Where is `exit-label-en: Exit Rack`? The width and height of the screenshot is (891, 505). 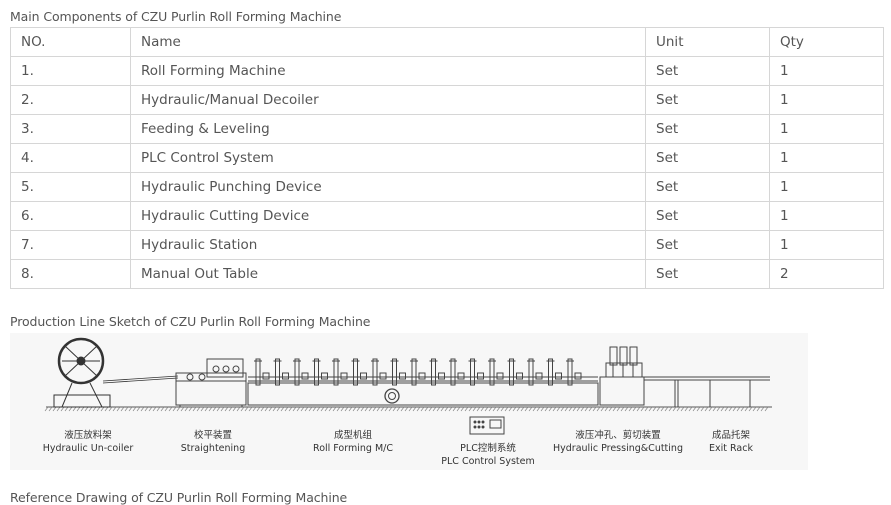 exit-label-en: Exit Rack is located at coordinates (731, 448).